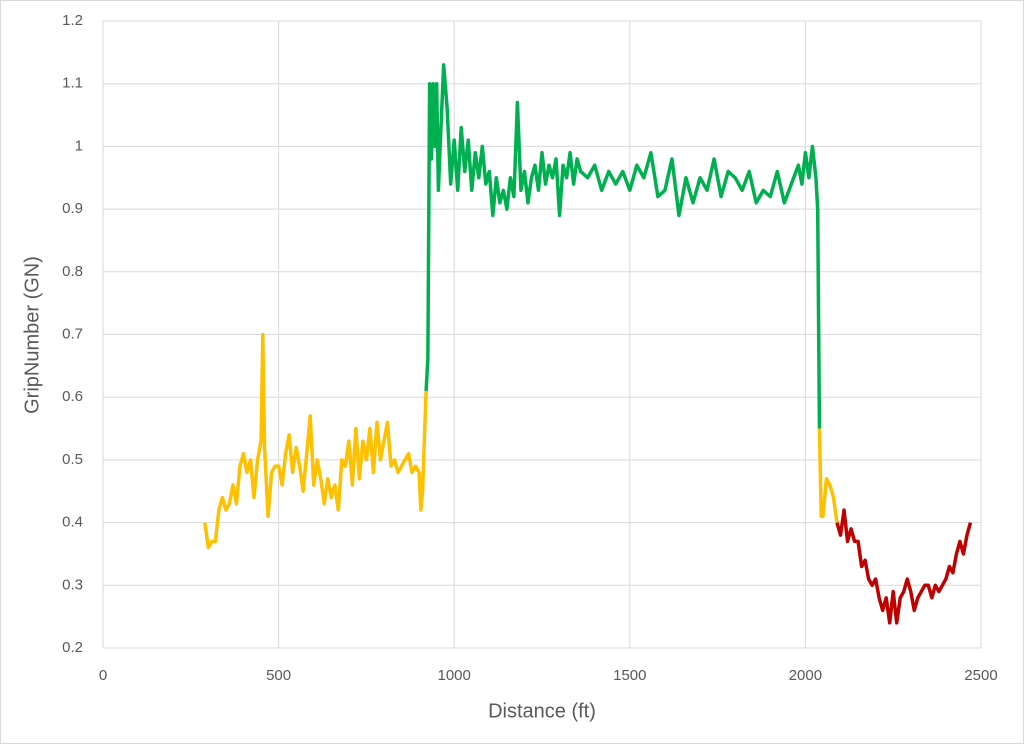  Describe the element at coordinates (805, 675) in the screenshot. I see `x-tick-label: 2000` at that location.